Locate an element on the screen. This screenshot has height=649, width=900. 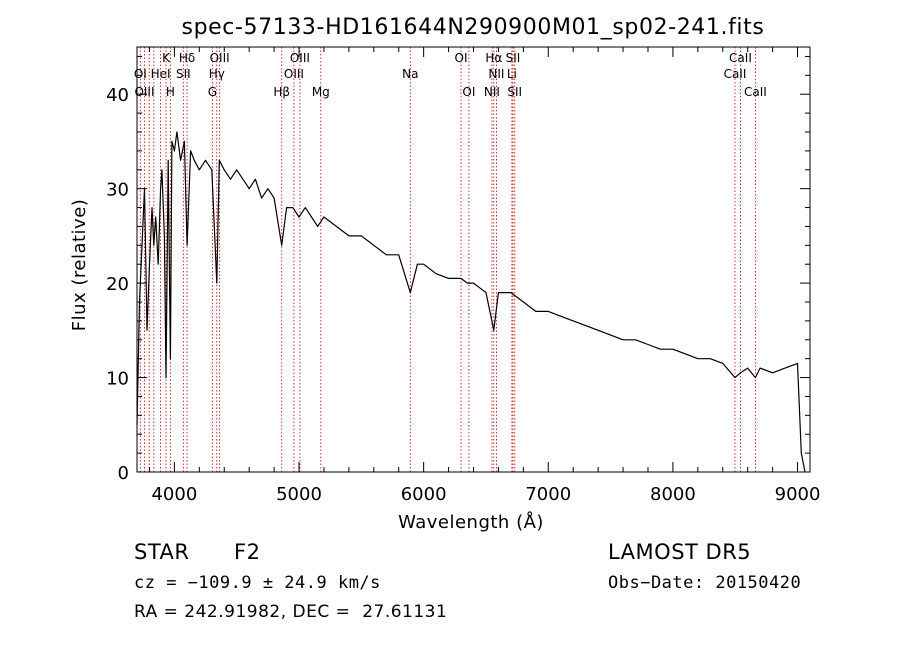
line-label: HeI is located at coordinates (161, 74).